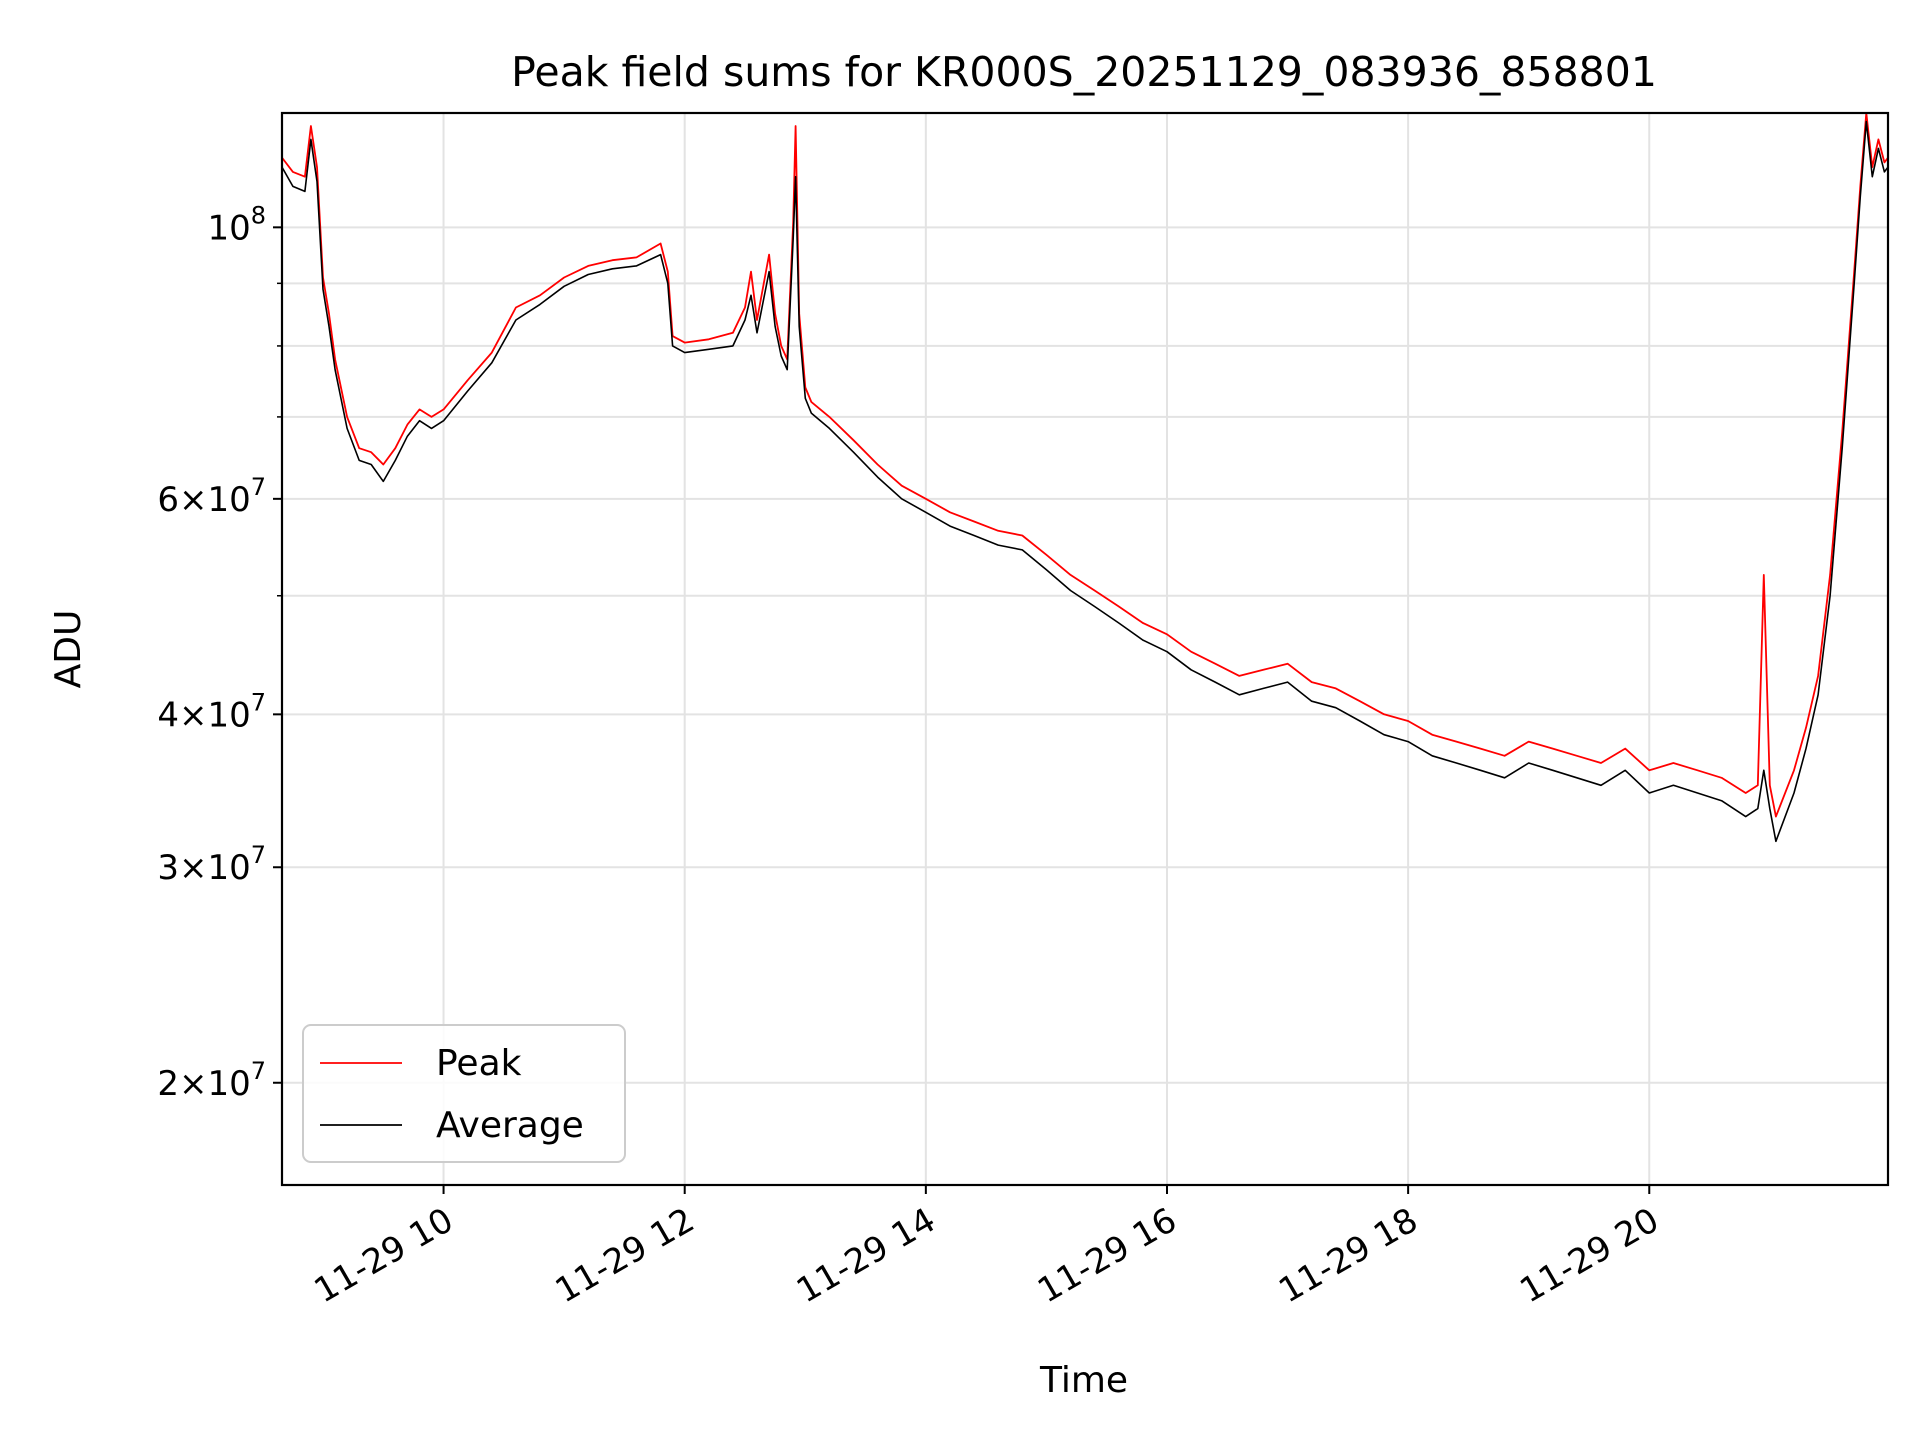  What do you see at coordinates (258, 215) in the screenshot?
I see `y-tick-exponent: 8` at bounding box center [258, 215].